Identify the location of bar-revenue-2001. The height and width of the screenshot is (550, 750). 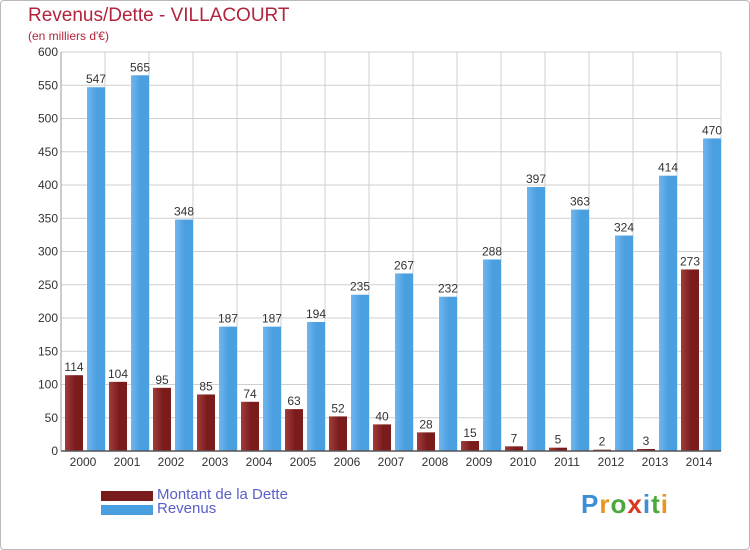
(140, 263).